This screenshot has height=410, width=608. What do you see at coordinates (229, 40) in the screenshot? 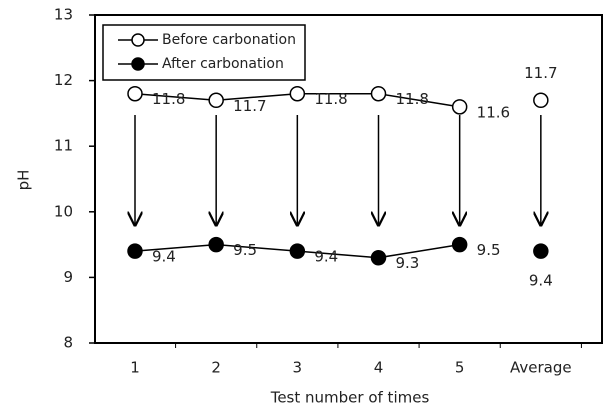
I see `legend-label: Before carbonation` at bounding box center [229, 40].